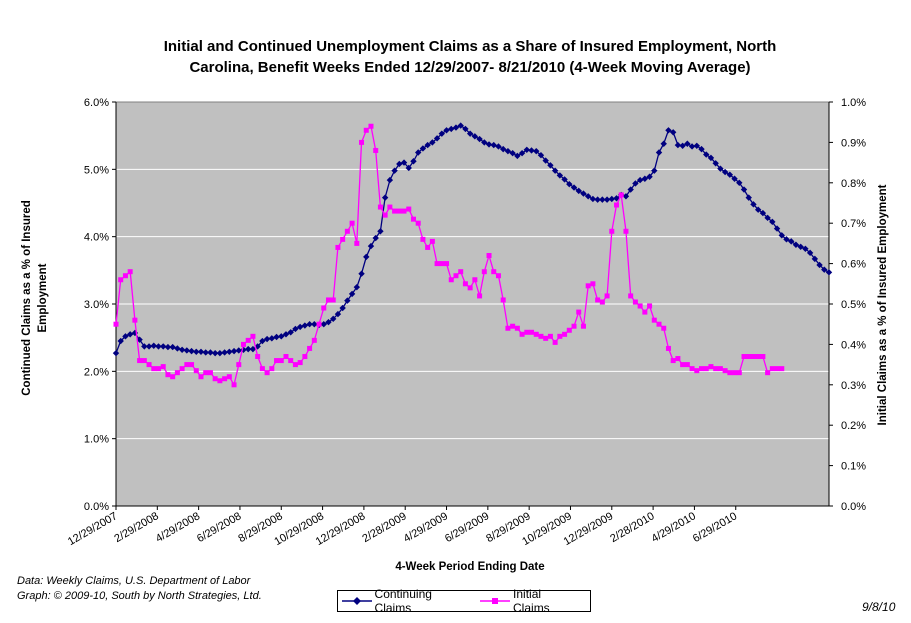 The width and height of the screenshot is (911, 623). What do you see at coordinates (853, 386) in the screenshot?
I see `y-right-tick-label: 0.3%` at bounding box center [853, 386].